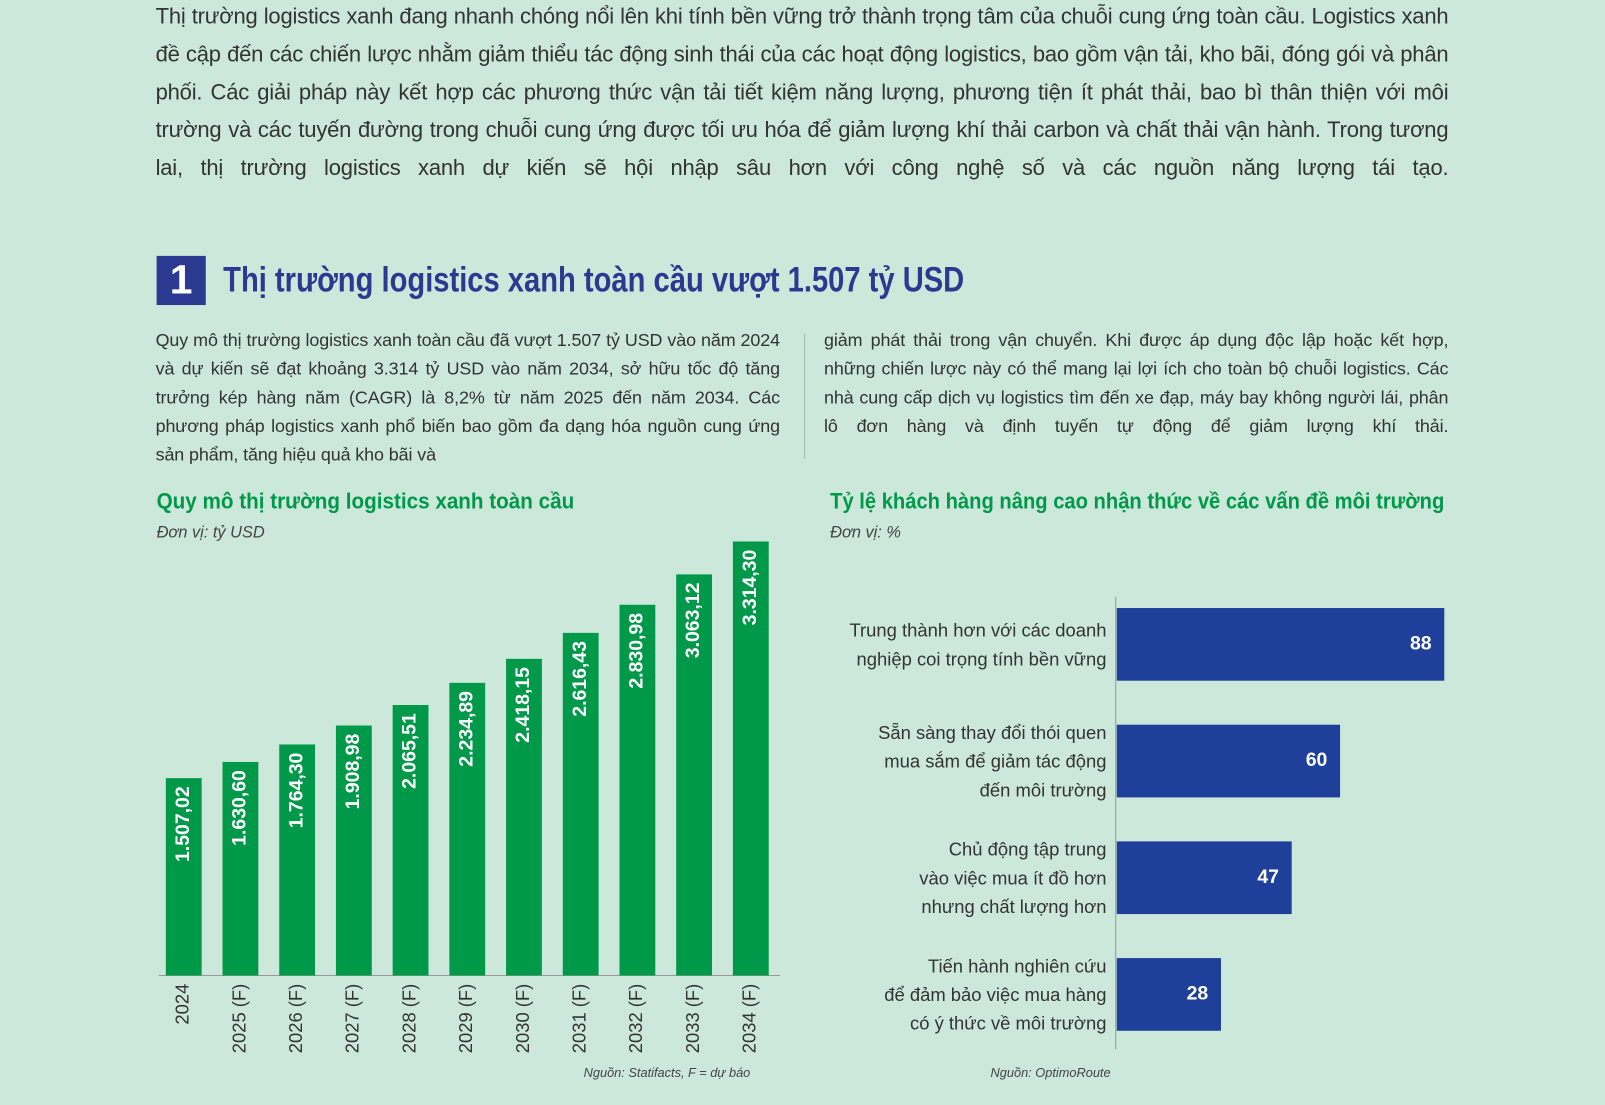 This screenshot has height=1105, width=1605. Describe the element at coordinates (865, 533) in the screenshot. I see `chart-subtitle: Đơn vị: %` at that location.